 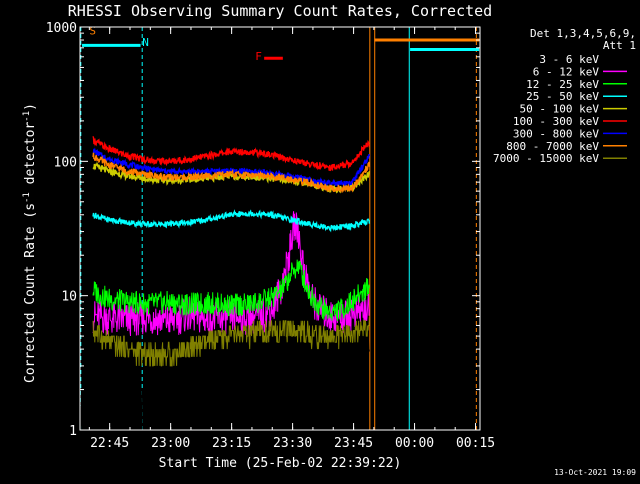 I want to click on x-tick-label-5: 00:00, so click(x=414, y=443).